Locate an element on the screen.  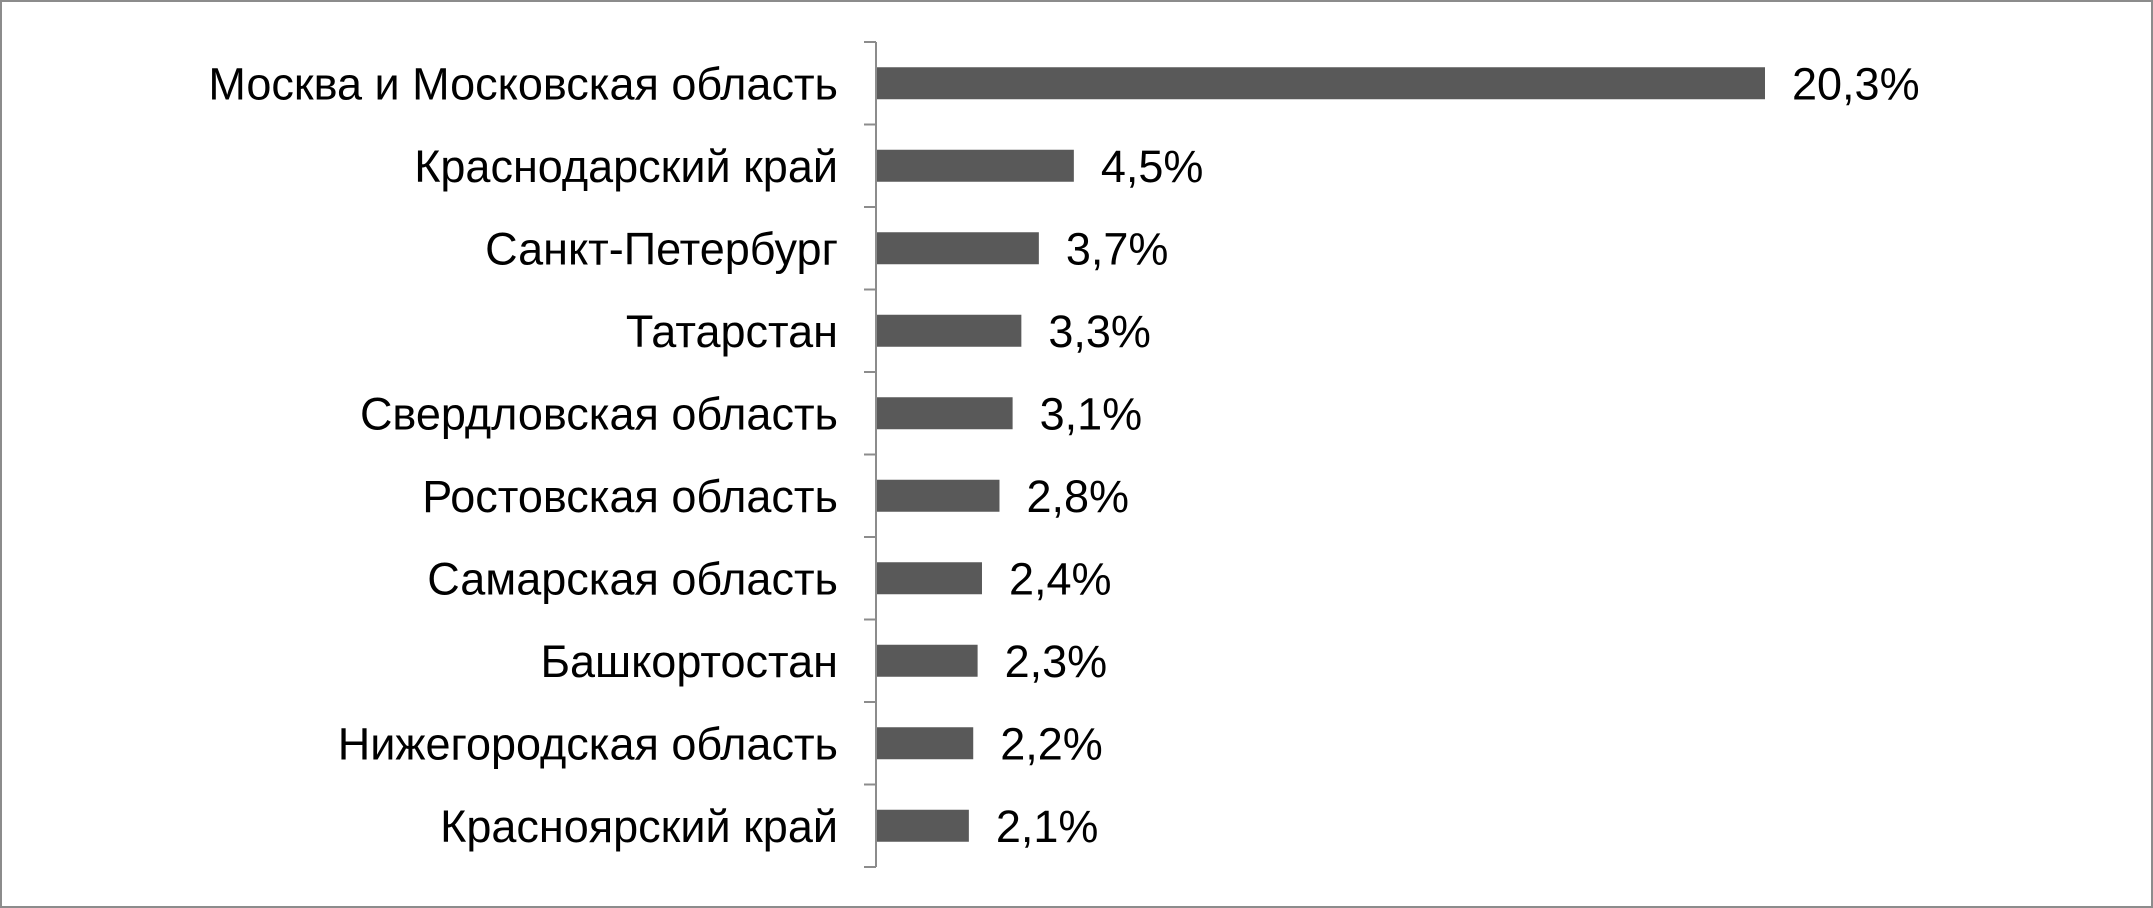
category-label: Свердловская область is located at coordinates (599, 413).